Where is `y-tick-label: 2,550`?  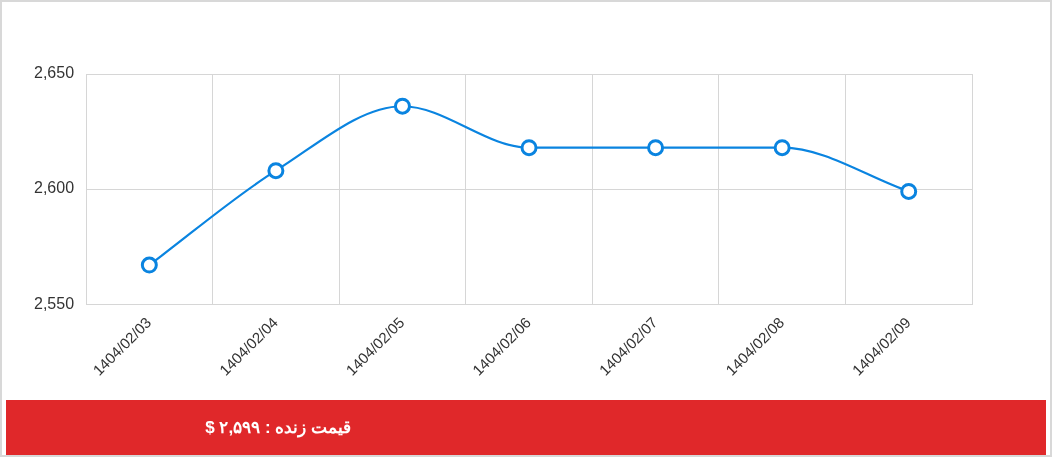
y-tick-label: 2,550 is located at coordinates (54, 303).